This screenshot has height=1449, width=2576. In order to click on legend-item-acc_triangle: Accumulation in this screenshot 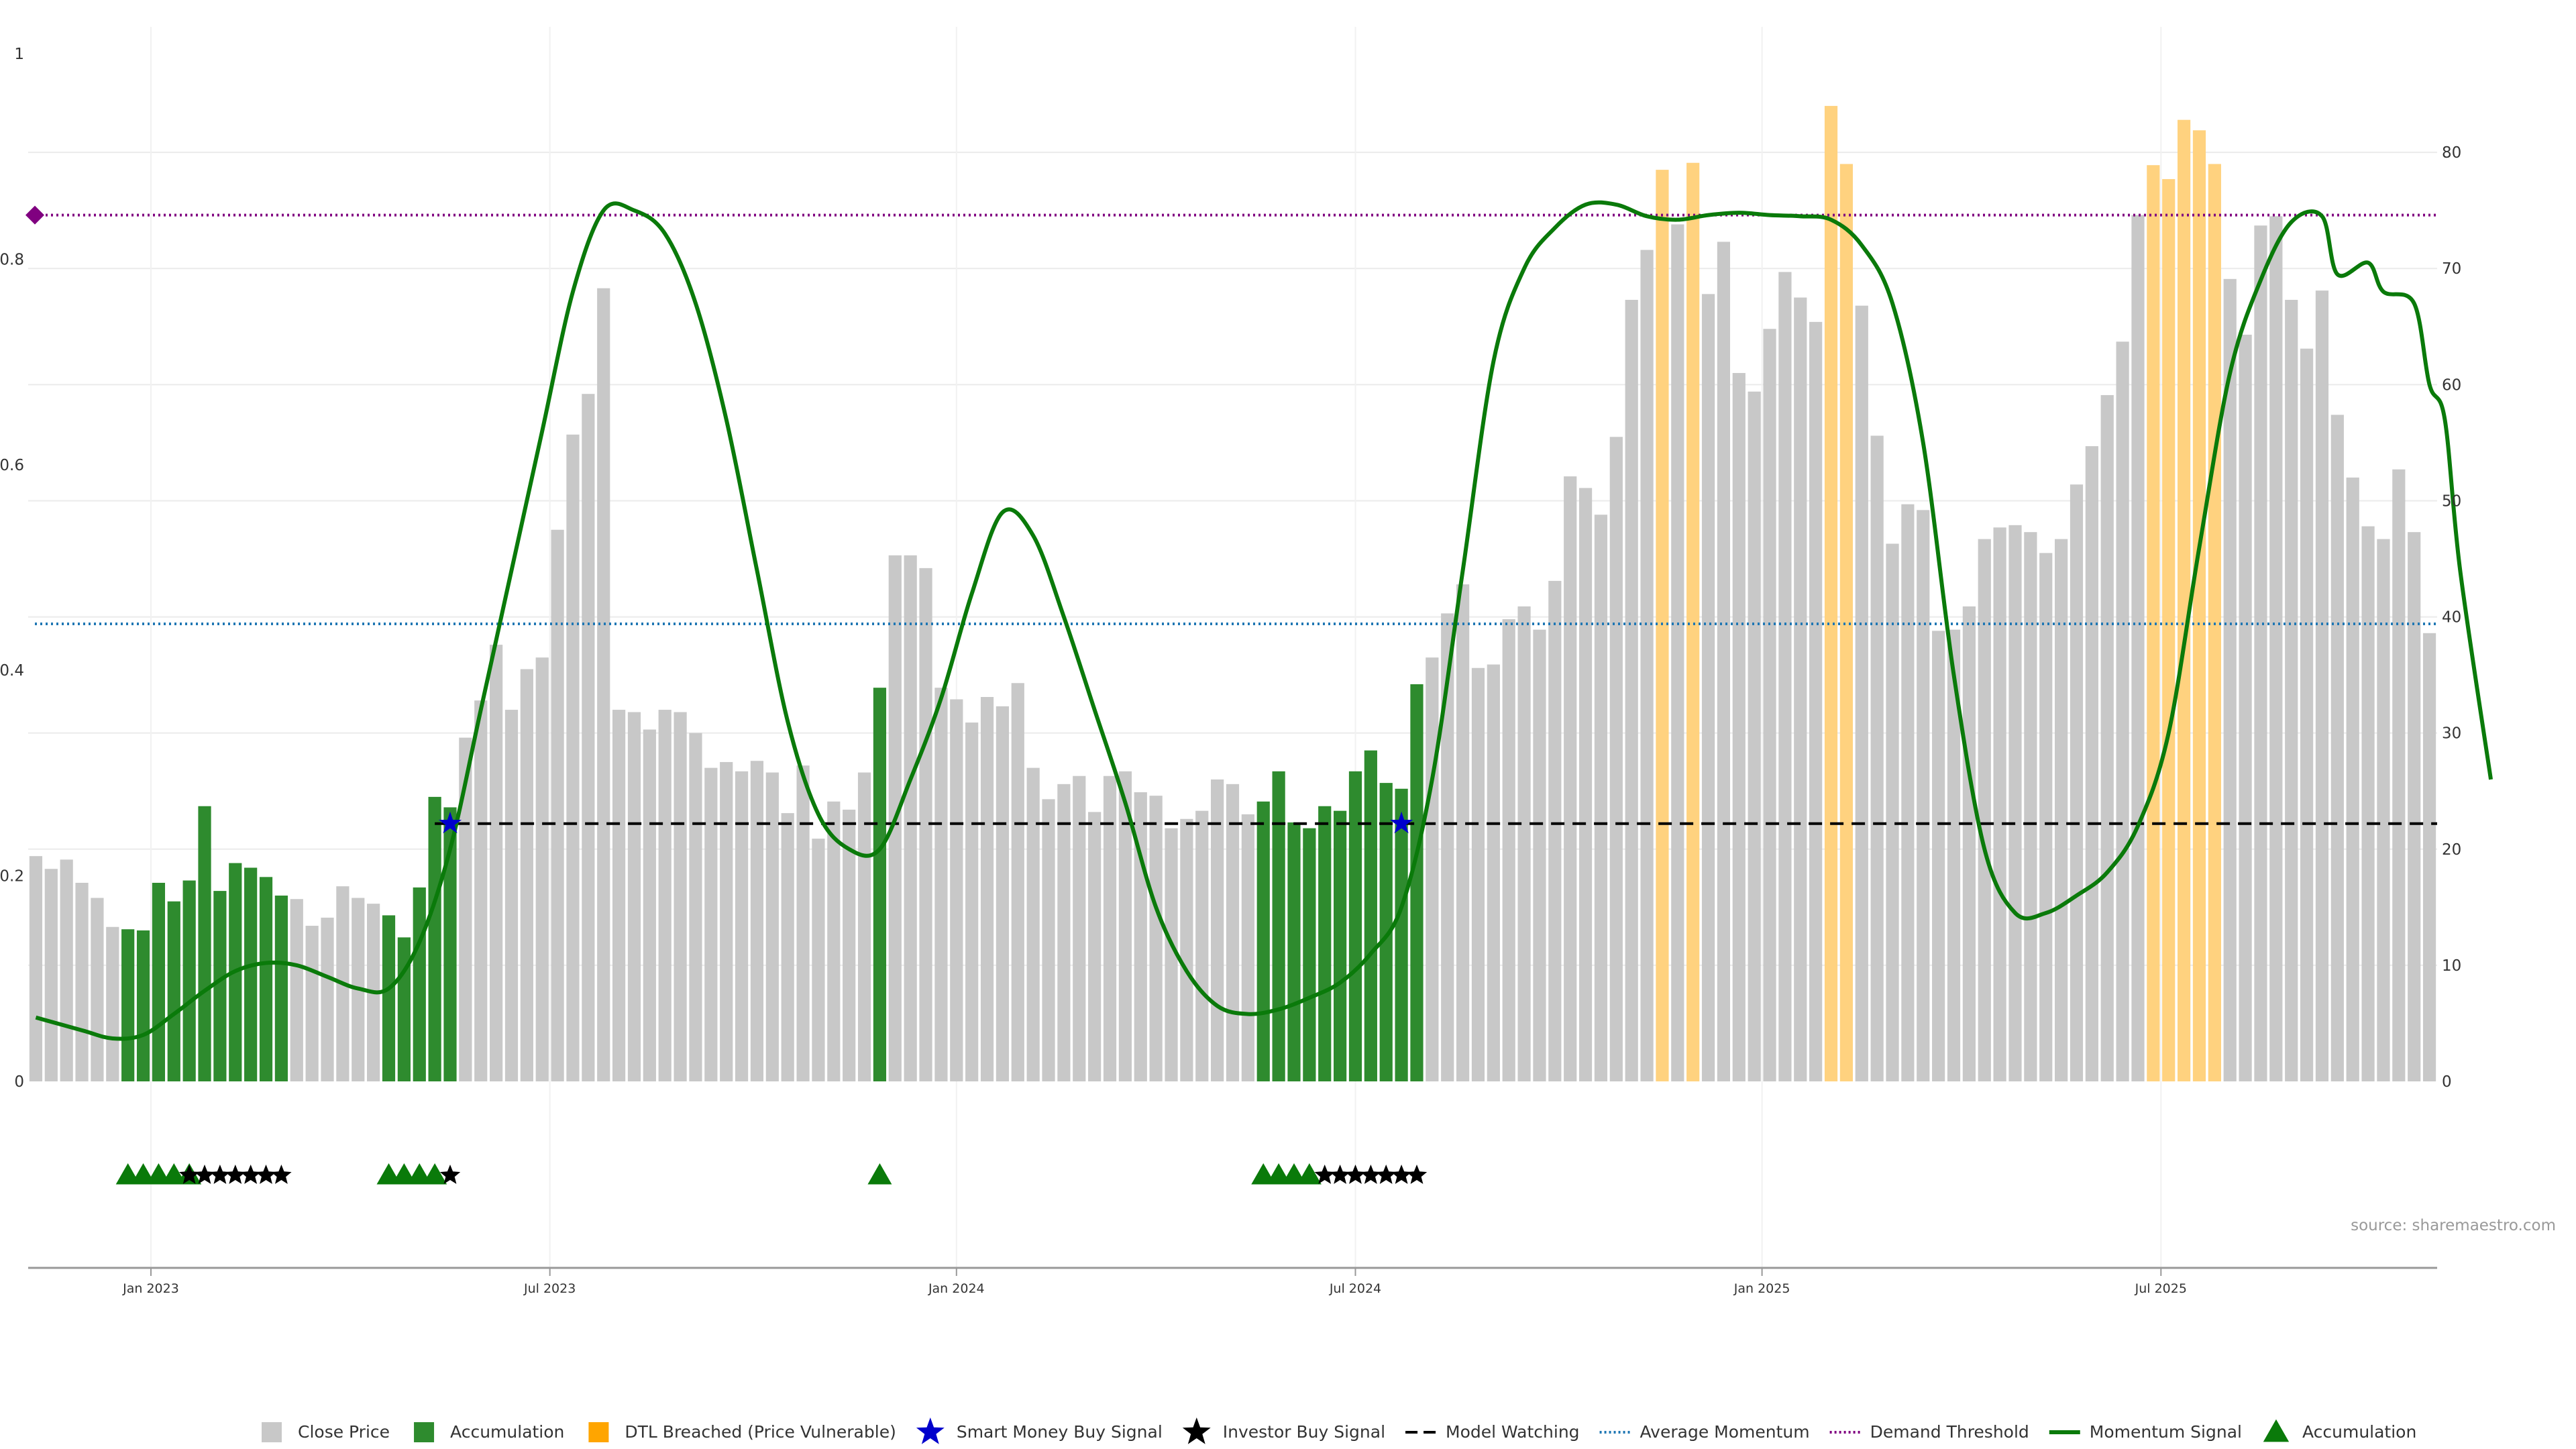, I will do `click(2339, 1430)`.